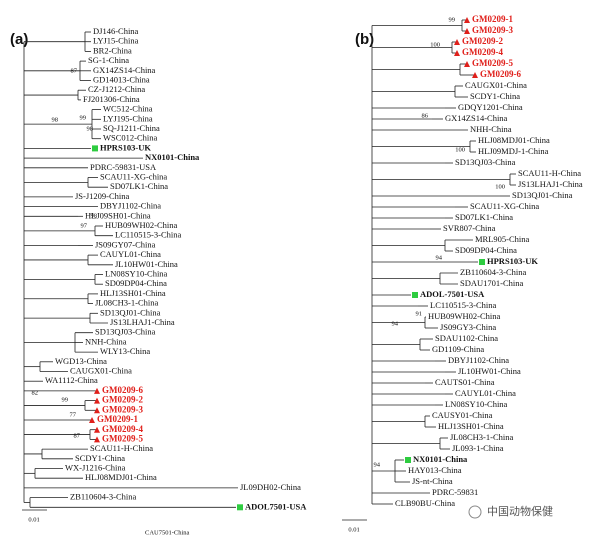 The height and width of the screenshot is (537, 591). Describe the element at coordinates (455, 492) in the screenshot. I see `leaf-label: PDRC-59831` at that location.